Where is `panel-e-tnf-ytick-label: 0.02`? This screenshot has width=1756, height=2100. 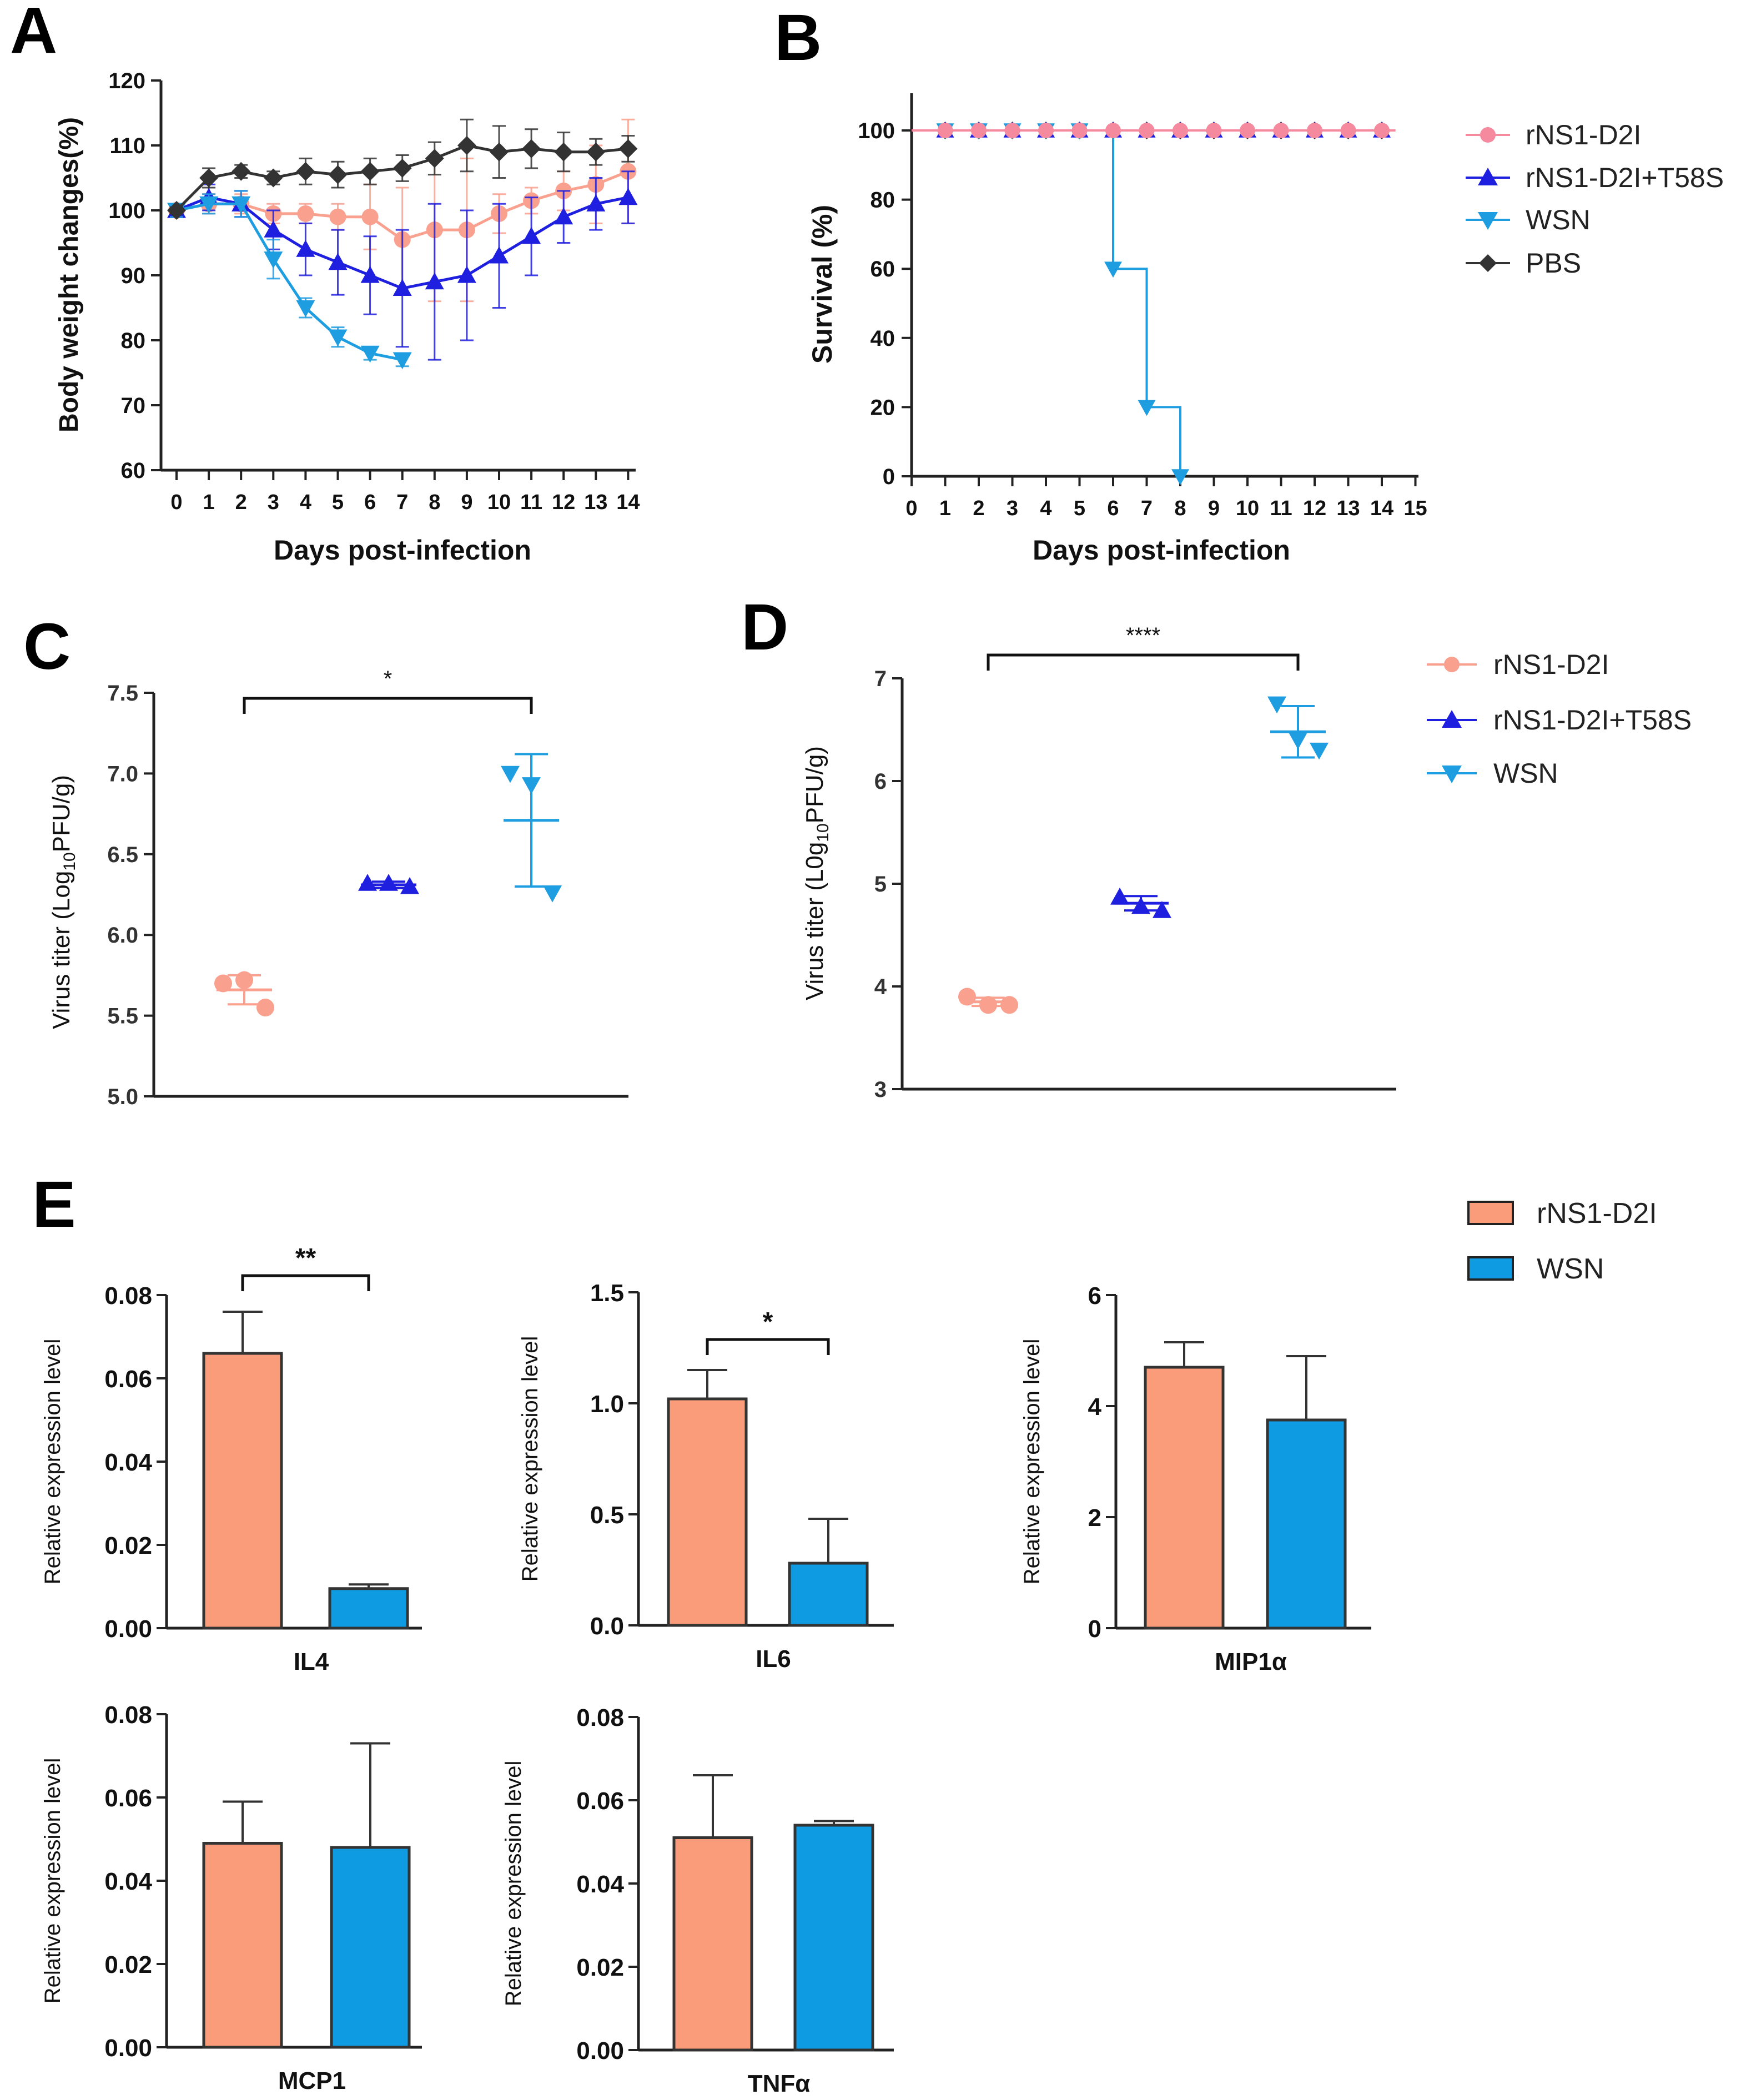 panel-e-tnf-ytick-label: 0.02 is located at coordinates (600, 1967).